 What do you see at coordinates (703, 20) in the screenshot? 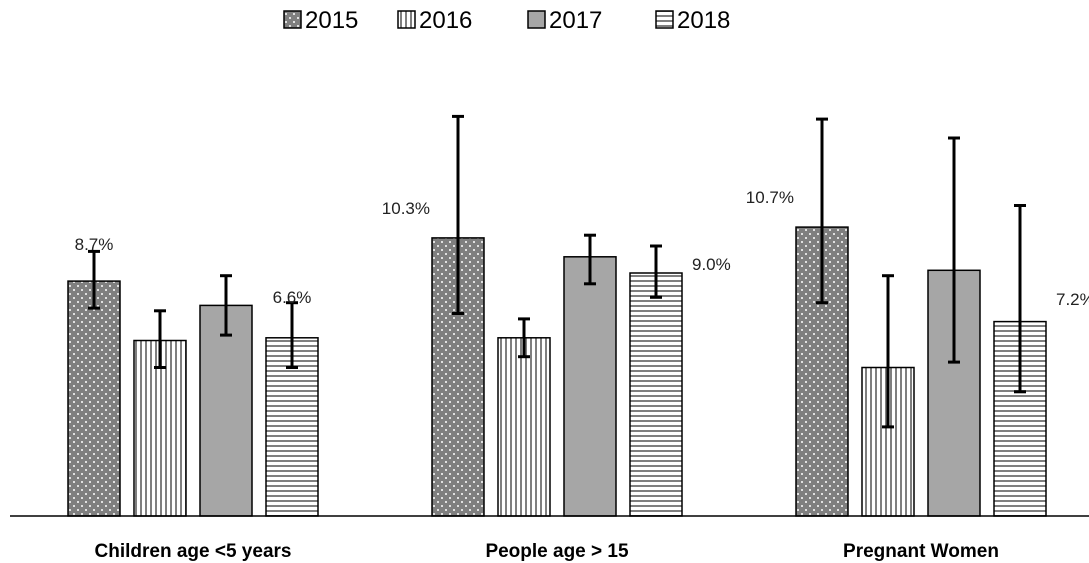
I see `legend-label-2018: 2018` at bounding box center [703, 20].